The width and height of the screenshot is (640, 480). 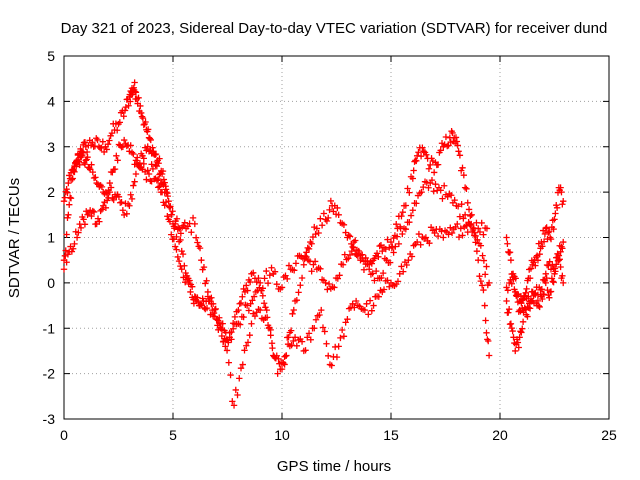 What do you see at coordinates (535, 285) in the screenshot?
I see `series-track-f` at bounding box center [535, 285].